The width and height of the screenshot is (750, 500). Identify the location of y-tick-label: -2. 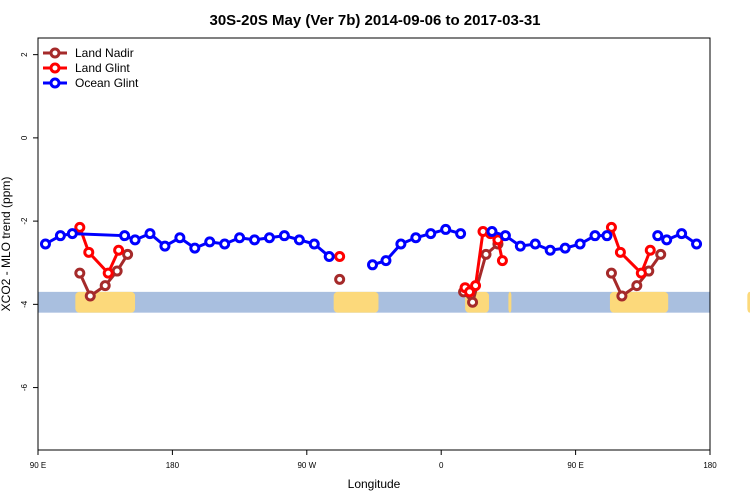
(24, 221).